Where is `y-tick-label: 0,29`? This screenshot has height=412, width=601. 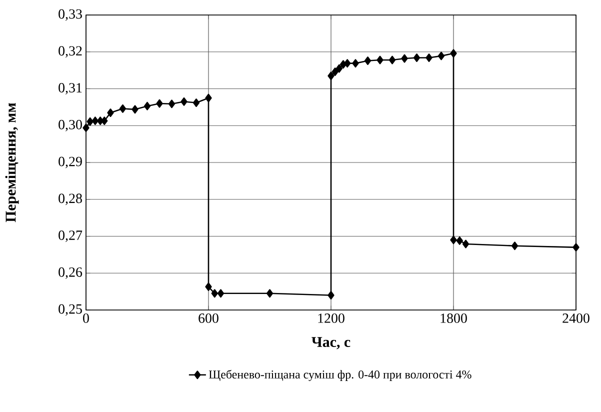 y-tick-label: 0,29 is located at coordinates (70, 162).